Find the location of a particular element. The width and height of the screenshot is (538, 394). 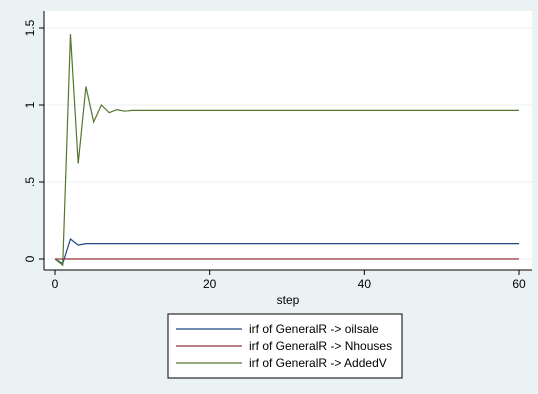

y-ticks: 0 .5 1 1.5 is located at coordinates (33, 140).